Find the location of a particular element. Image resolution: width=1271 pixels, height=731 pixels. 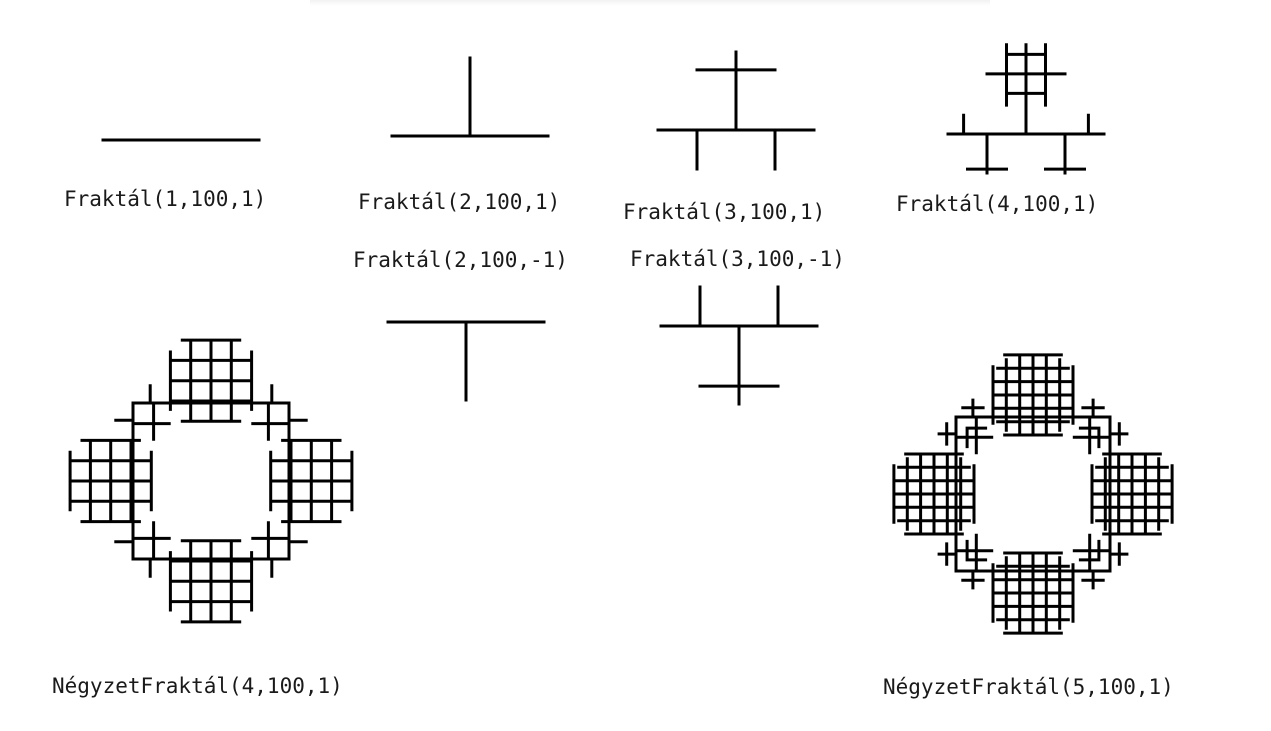

label-negyzet-fraktal-4: NégyzetFraktál(4,100,1) is located at coordinates (197, 686).